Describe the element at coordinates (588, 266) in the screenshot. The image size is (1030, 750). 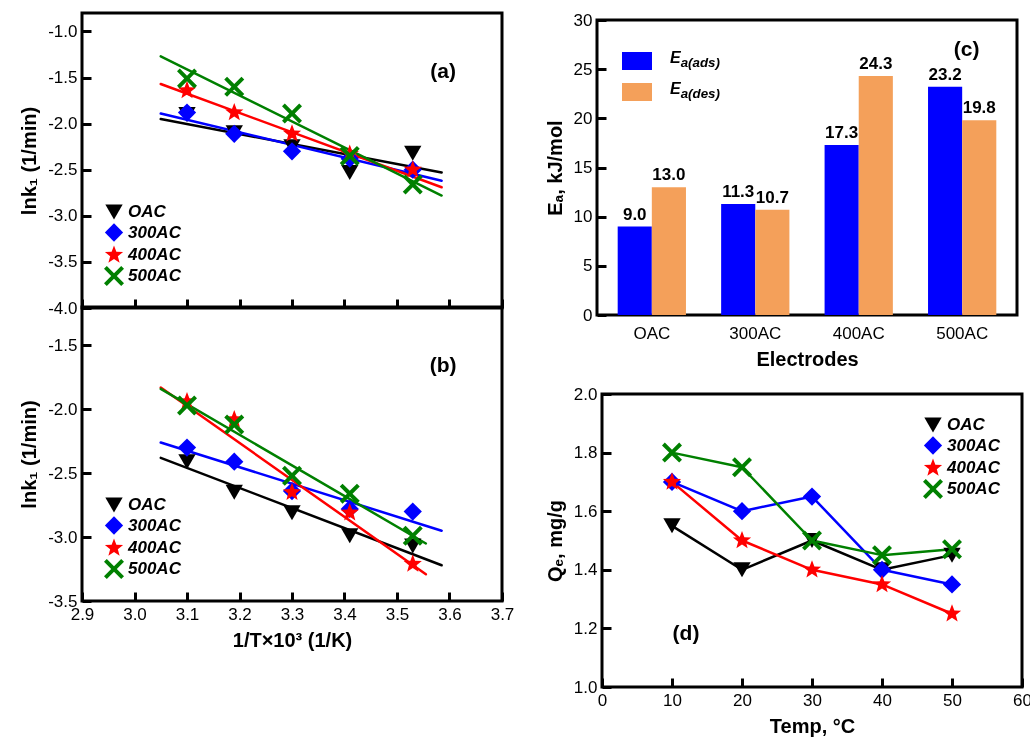
I see `y-tick-label: 5` at that location.